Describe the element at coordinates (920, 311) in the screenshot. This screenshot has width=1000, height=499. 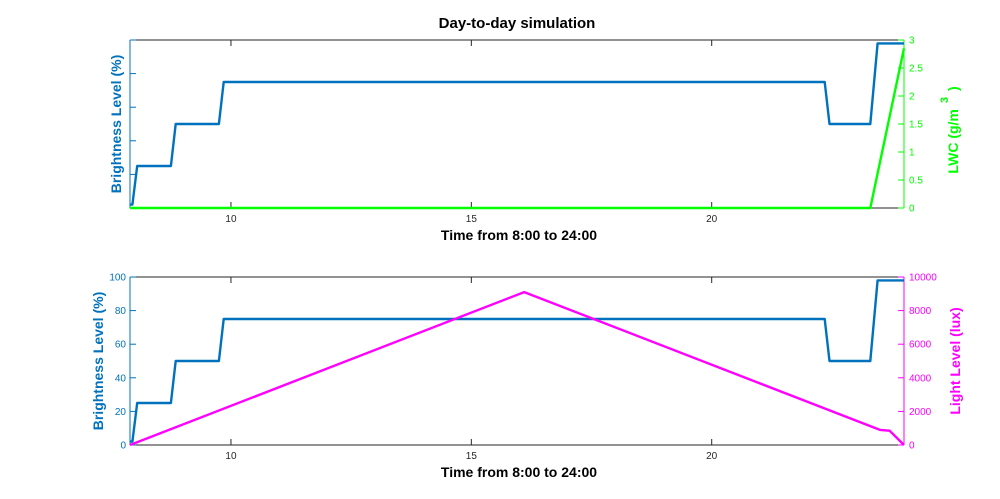
I see `bottom-right-tick-label: 8000` at that location.